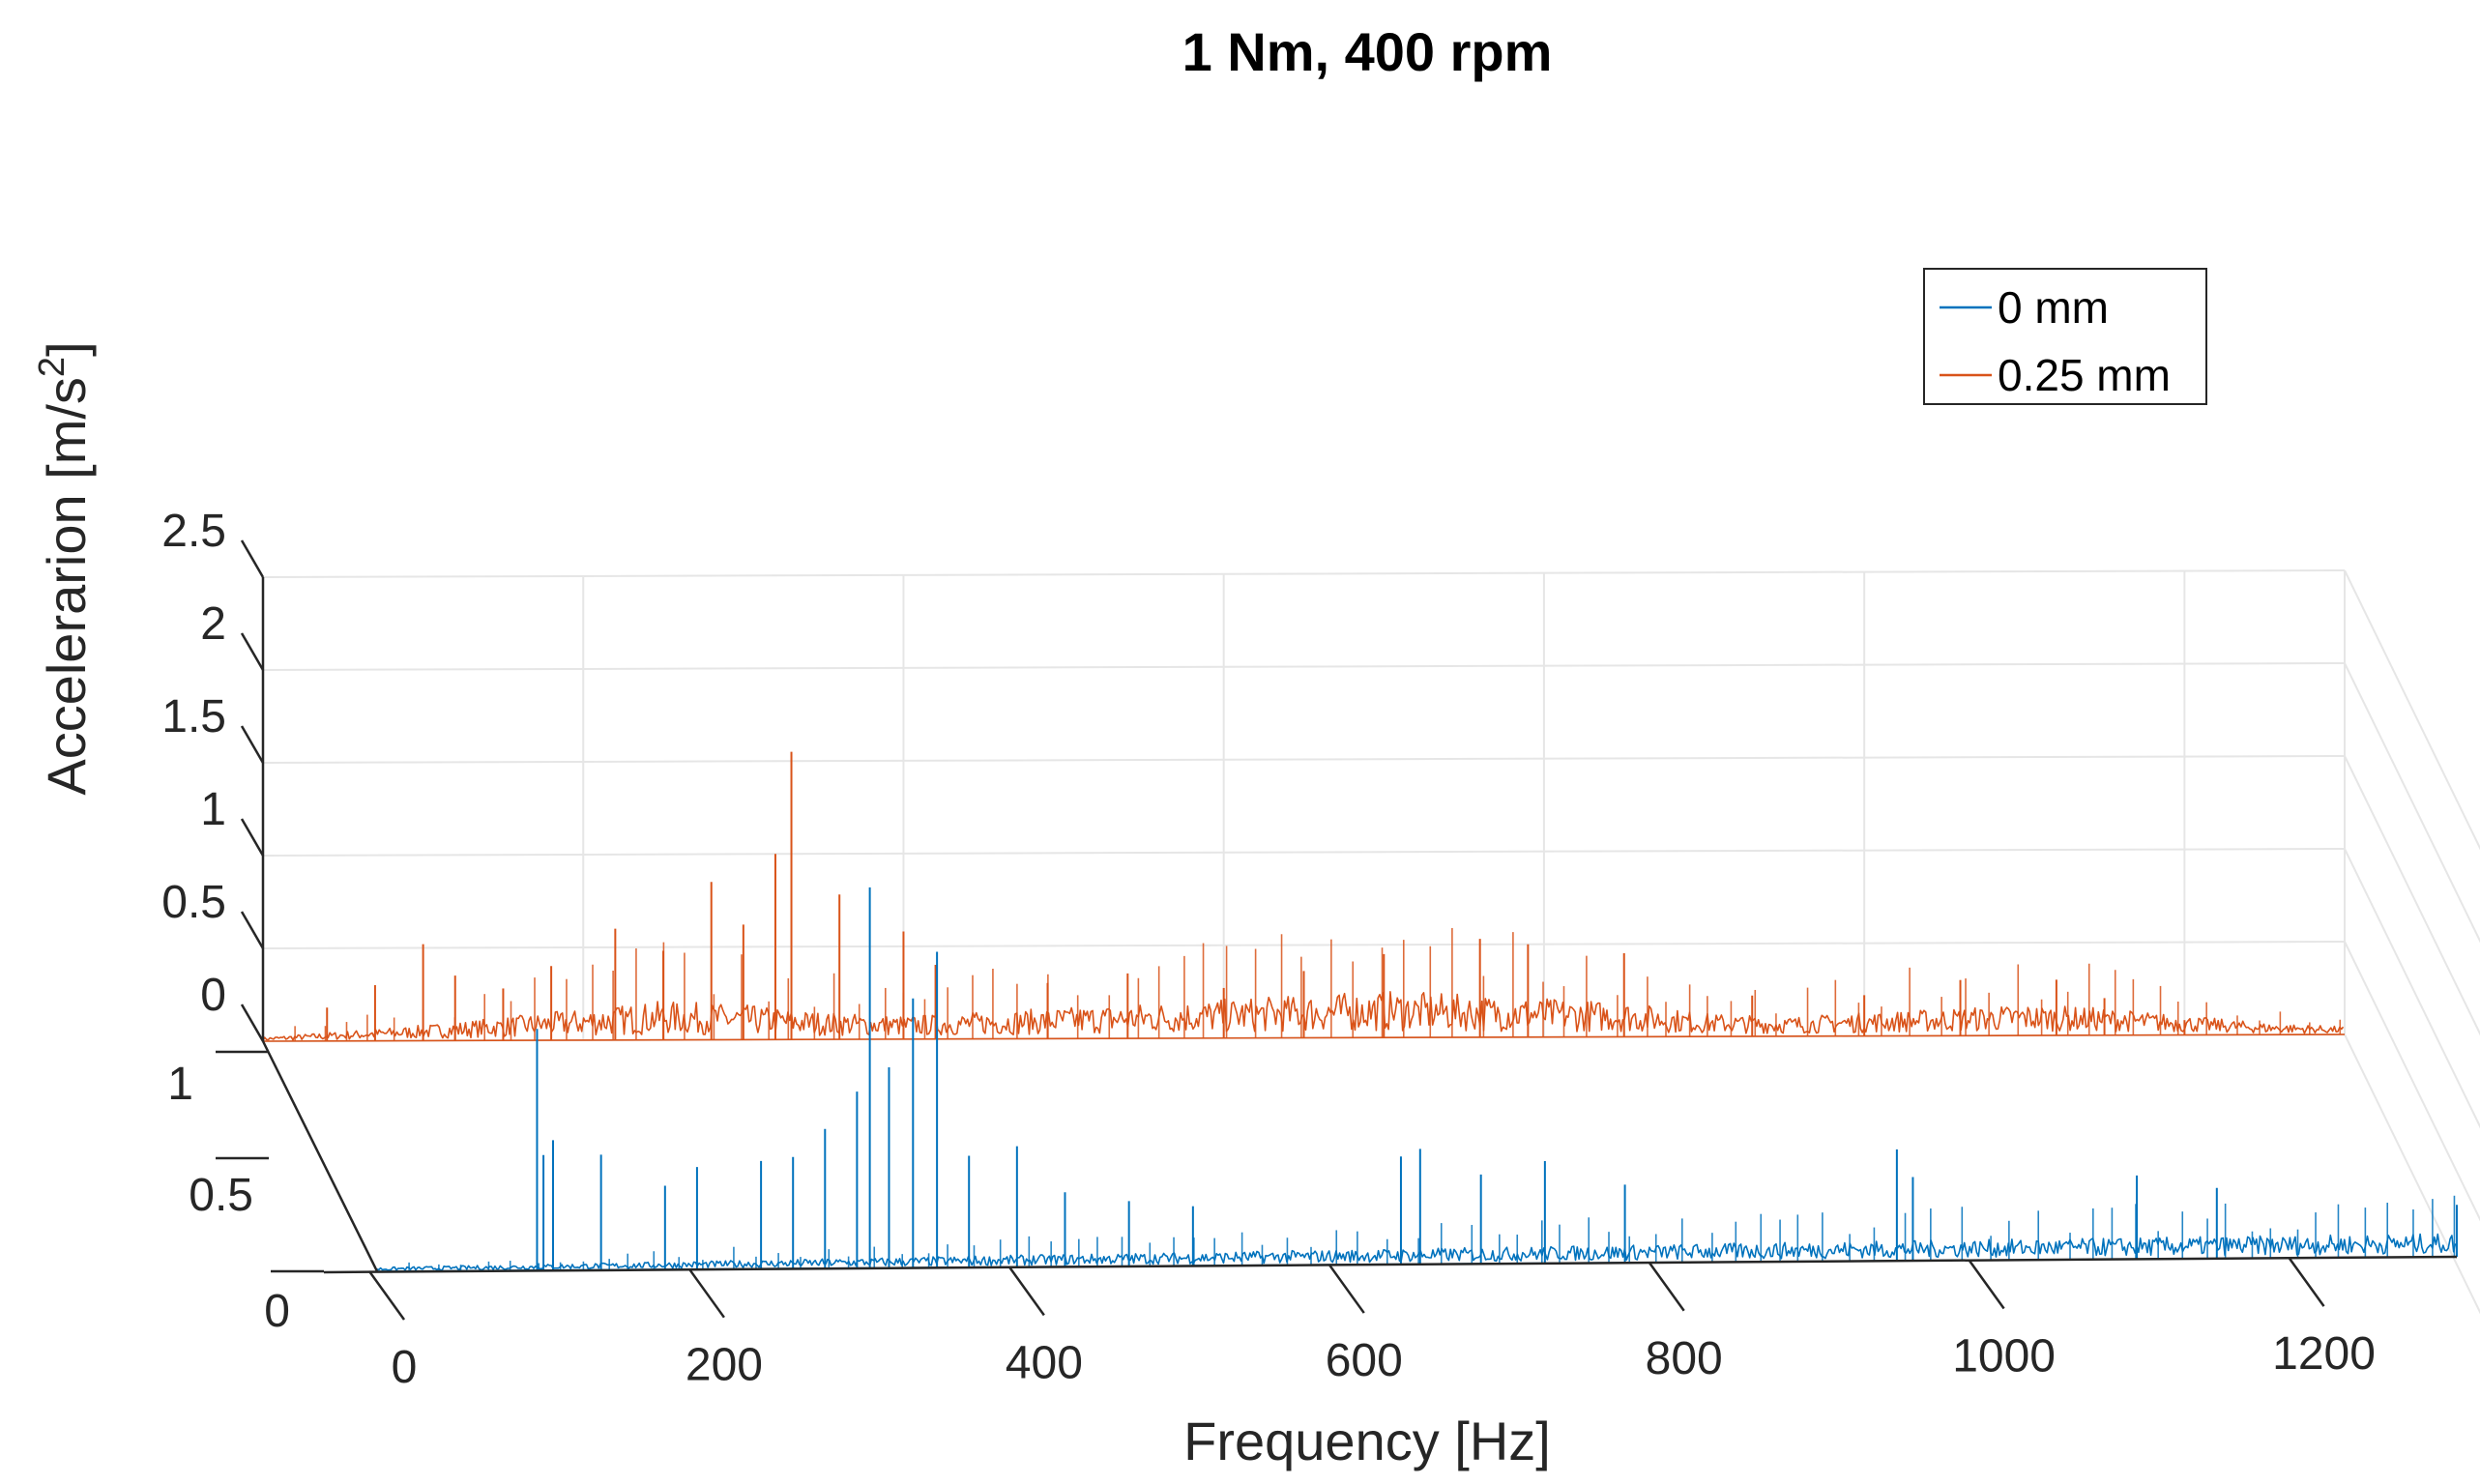  I want to click on x-axis-line, so click(1390, 1264).